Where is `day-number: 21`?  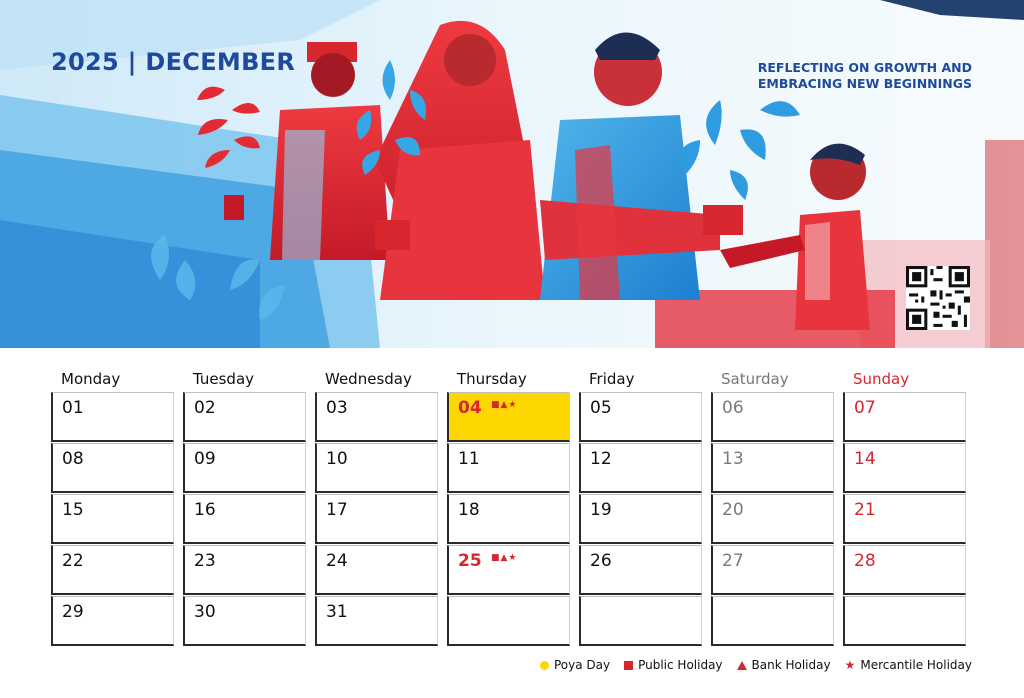
day-number: 21 is located at coordinates (865, 510).